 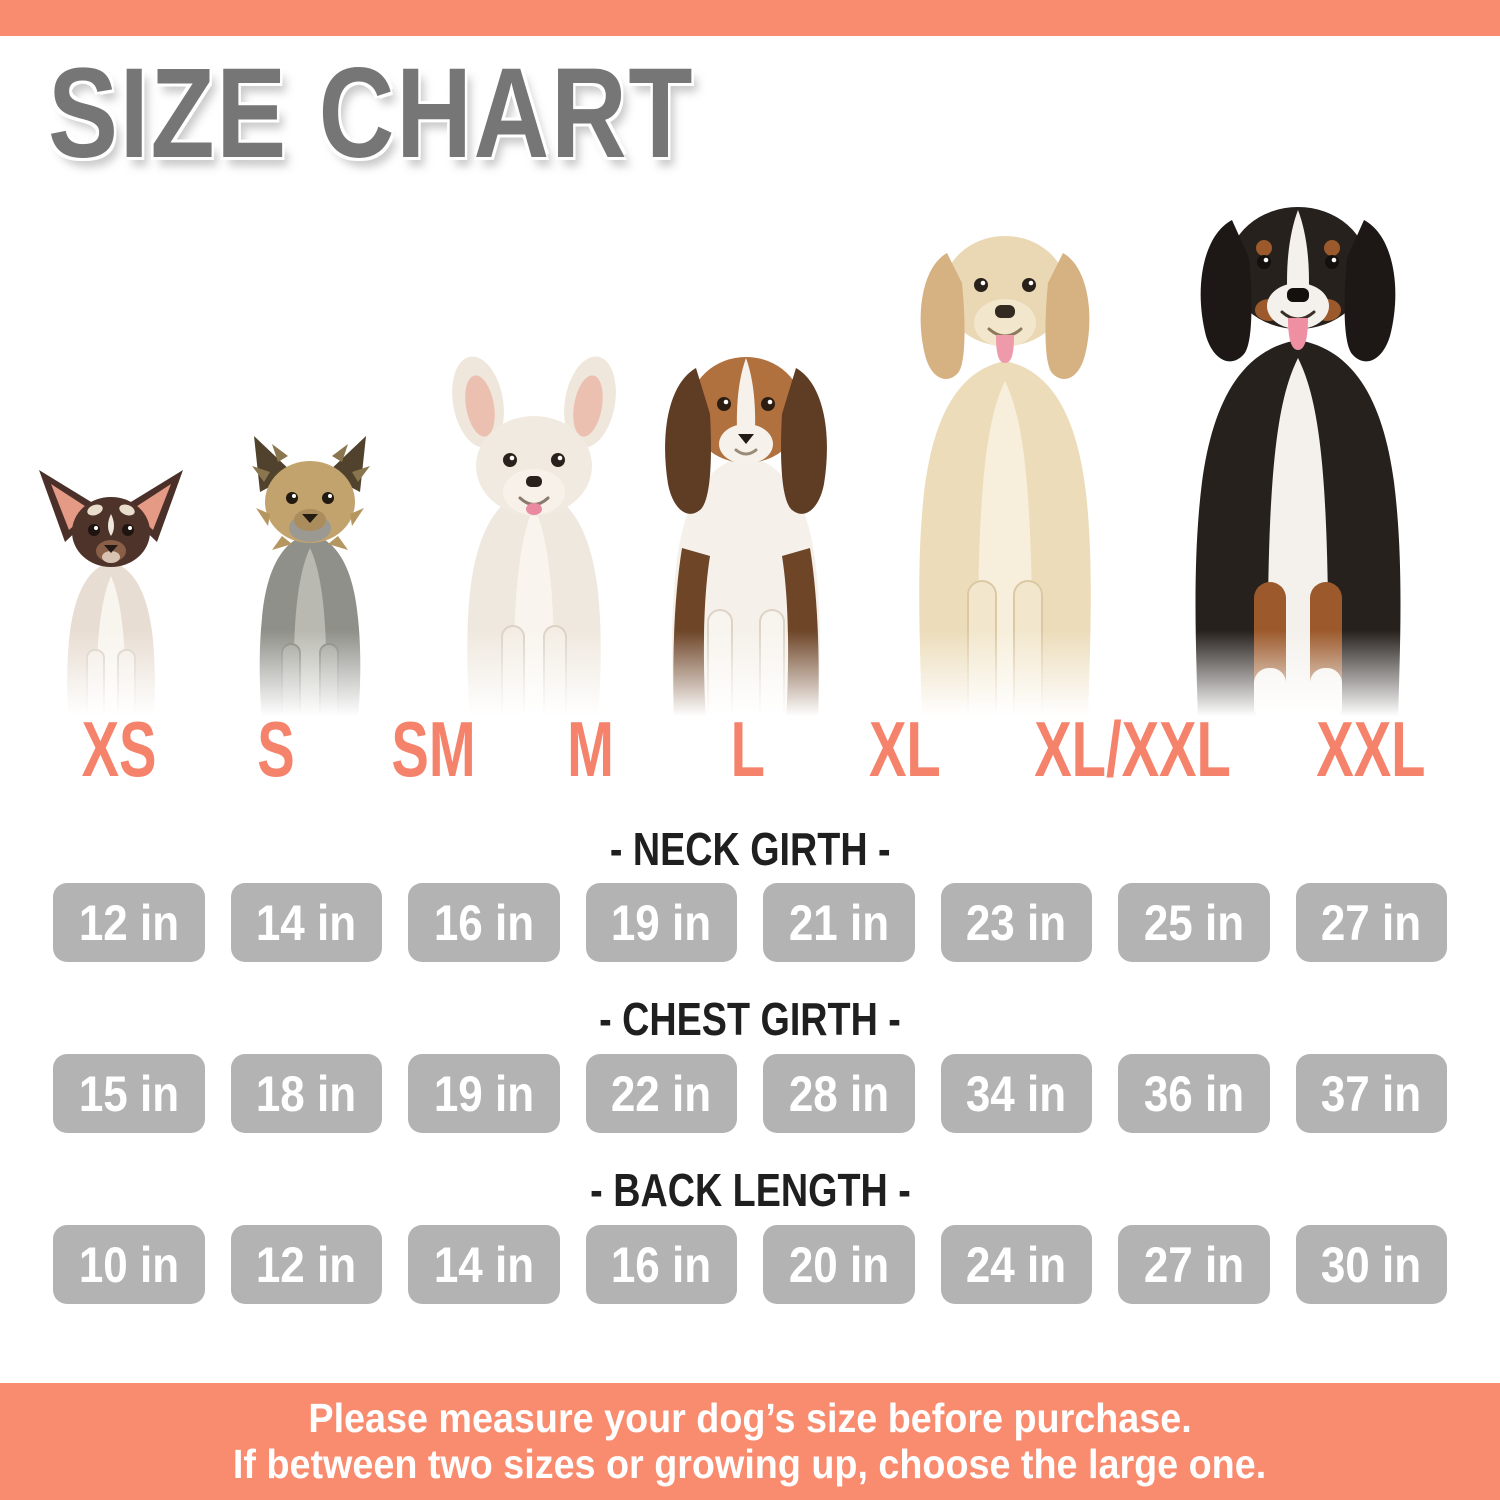 I want to click on chest-girth-value-xxl: 37 in, so click(x=1371, y=1093).